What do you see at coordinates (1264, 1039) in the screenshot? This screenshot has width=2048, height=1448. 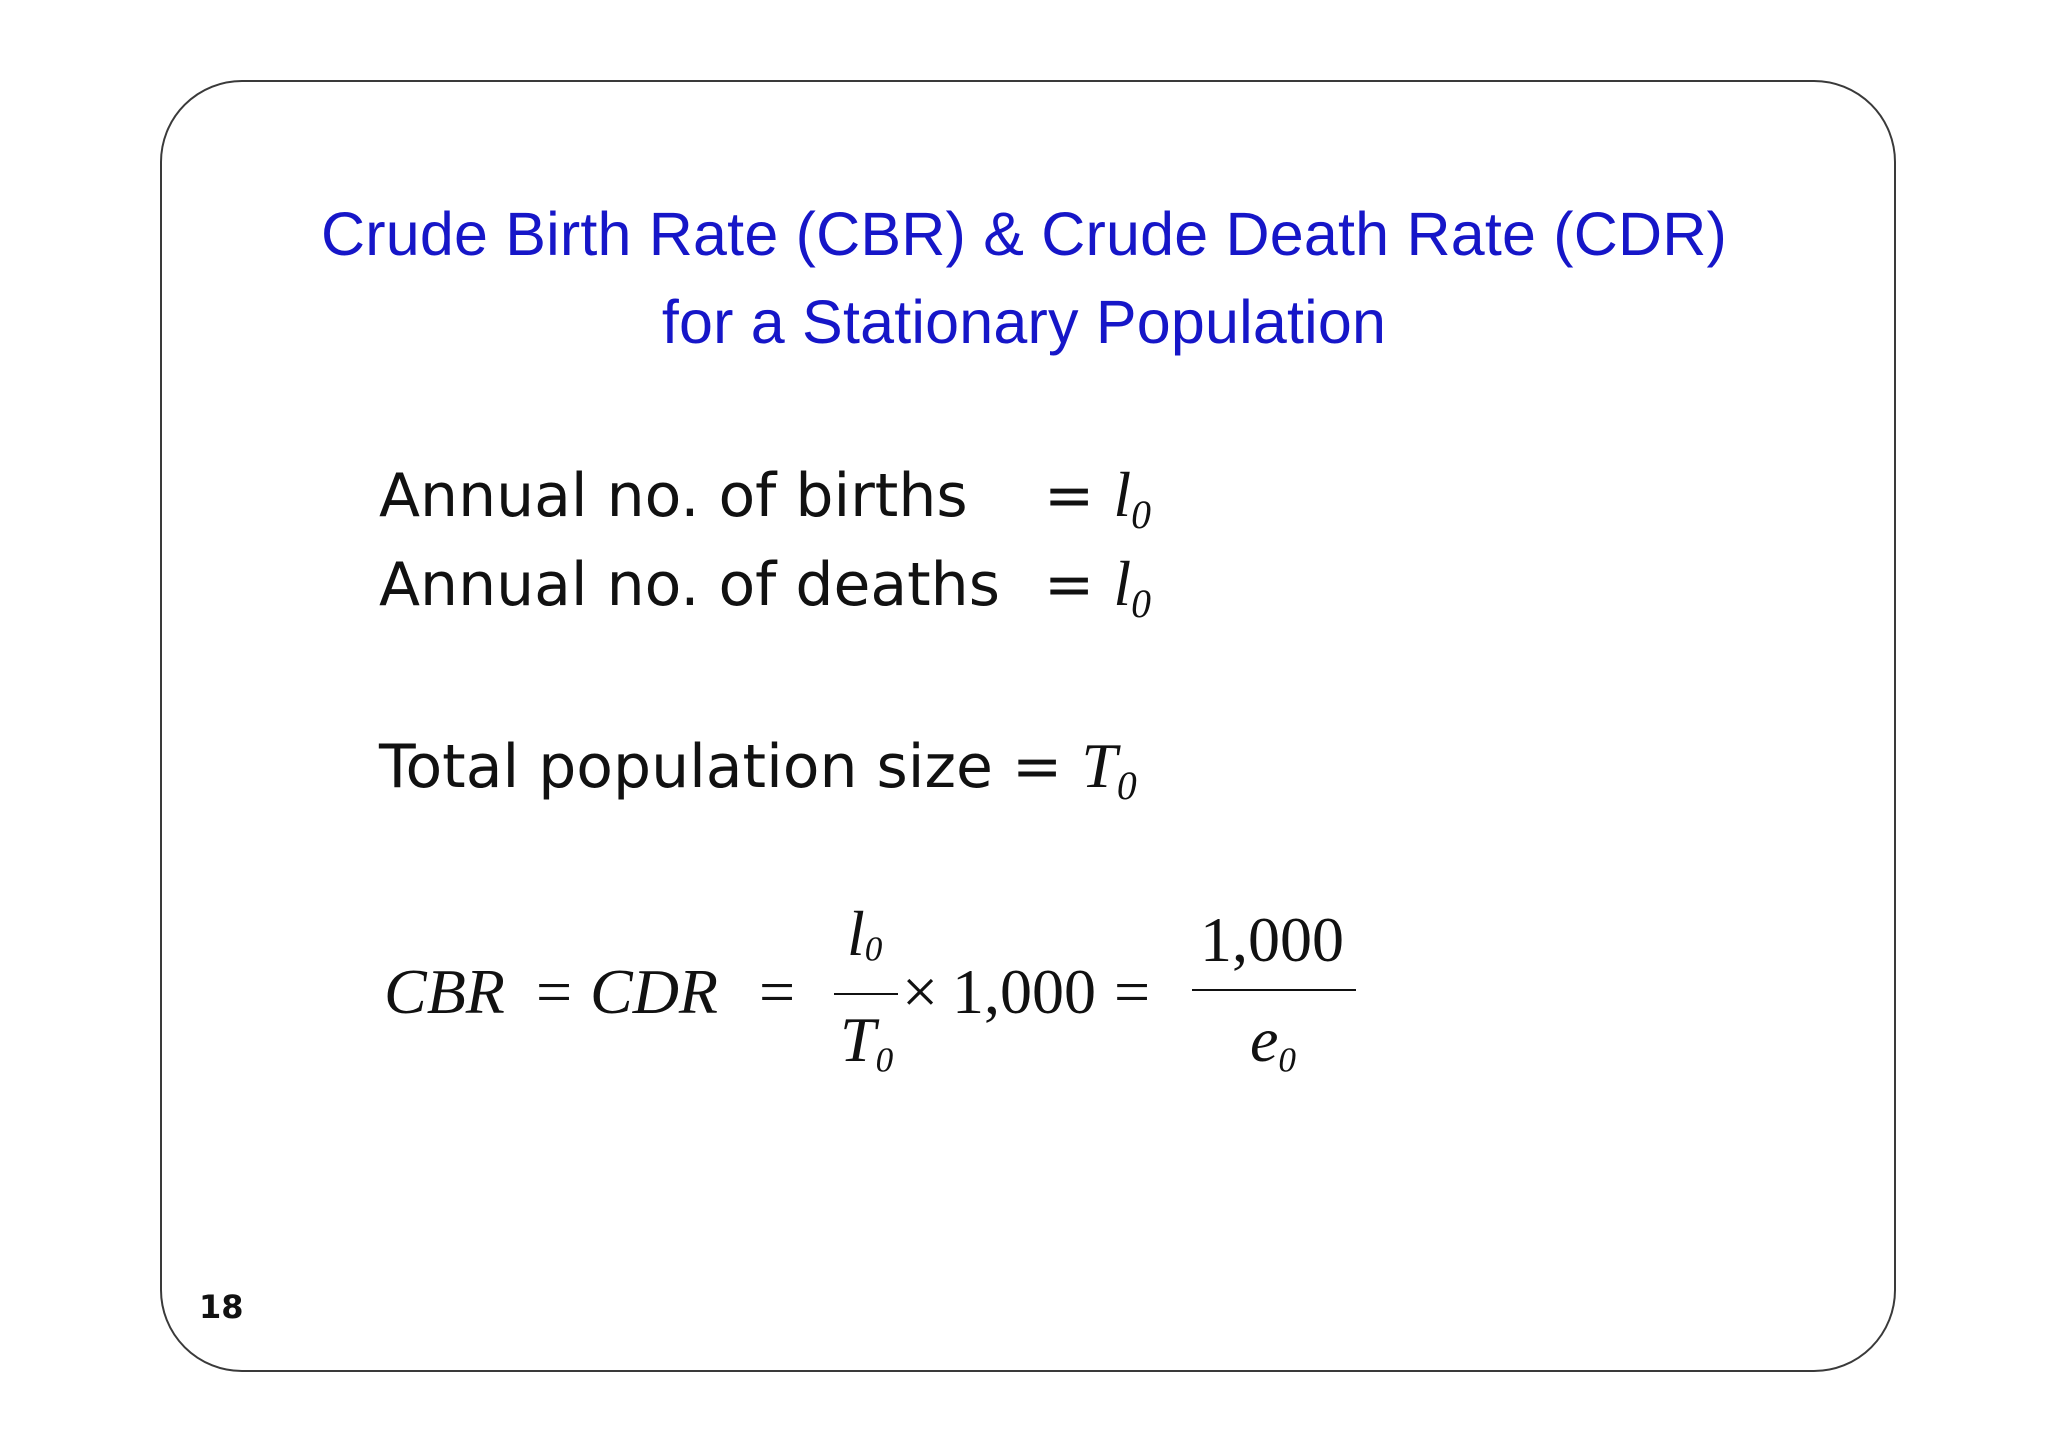 I see `denominator-letter: e` at bounding box center [1264, 1039].